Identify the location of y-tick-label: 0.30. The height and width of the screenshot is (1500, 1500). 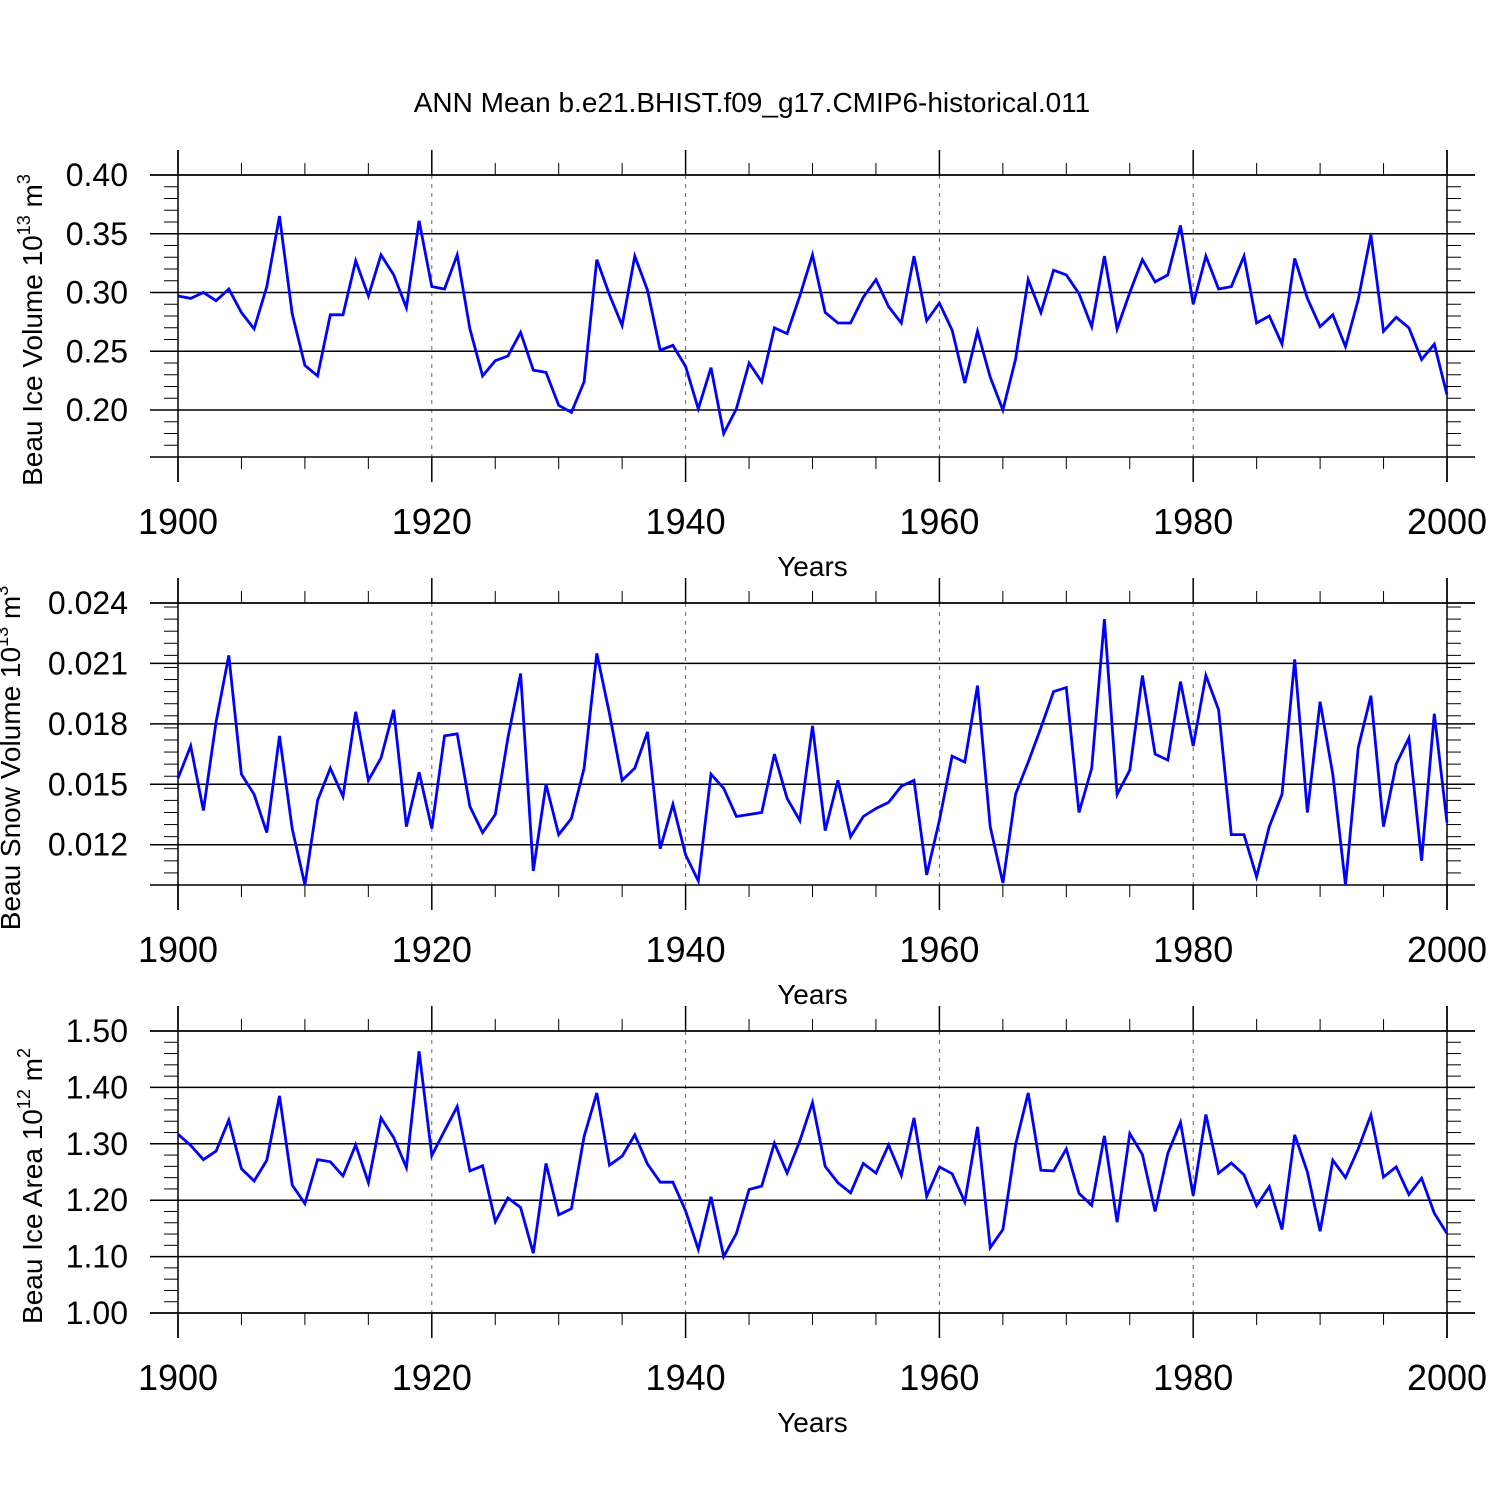
(97, 293).